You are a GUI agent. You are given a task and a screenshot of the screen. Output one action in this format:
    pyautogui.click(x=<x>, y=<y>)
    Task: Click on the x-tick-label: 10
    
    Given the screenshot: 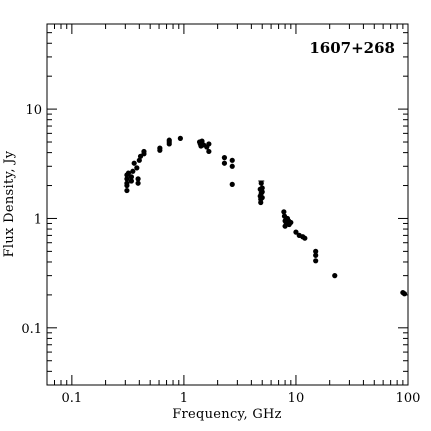 What is the action you would take?
    pyautogui.click(x=296, y=398)
    